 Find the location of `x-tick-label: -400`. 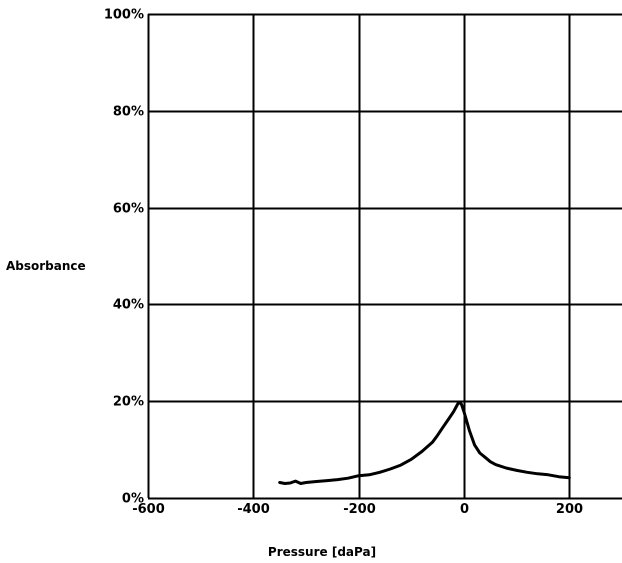

x-tick-label: -400 is located at coordinates (253, 509).